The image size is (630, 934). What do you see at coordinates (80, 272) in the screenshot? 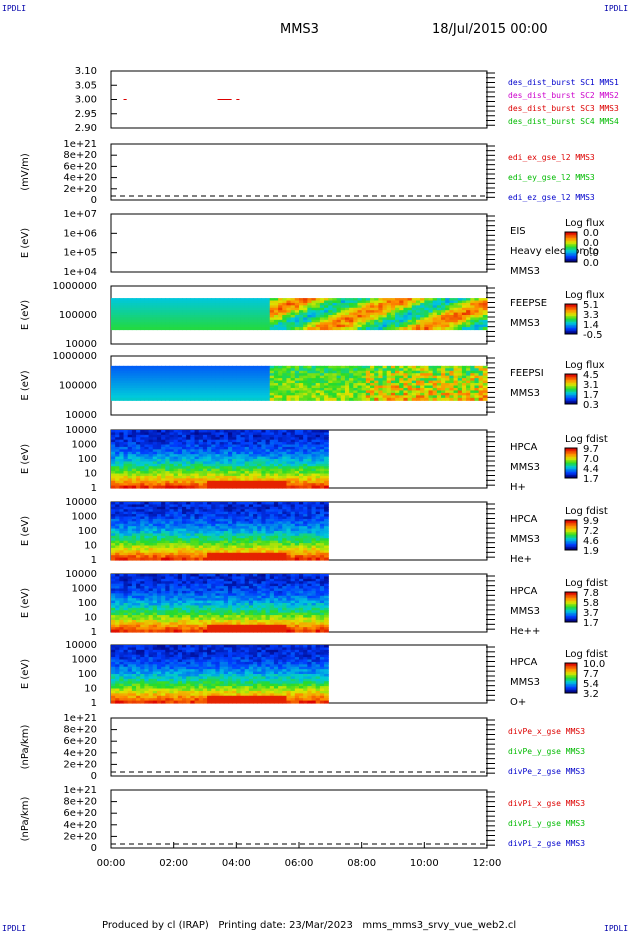
I see `y-tick-label: 1e+04` at bounding box center [80, 272].